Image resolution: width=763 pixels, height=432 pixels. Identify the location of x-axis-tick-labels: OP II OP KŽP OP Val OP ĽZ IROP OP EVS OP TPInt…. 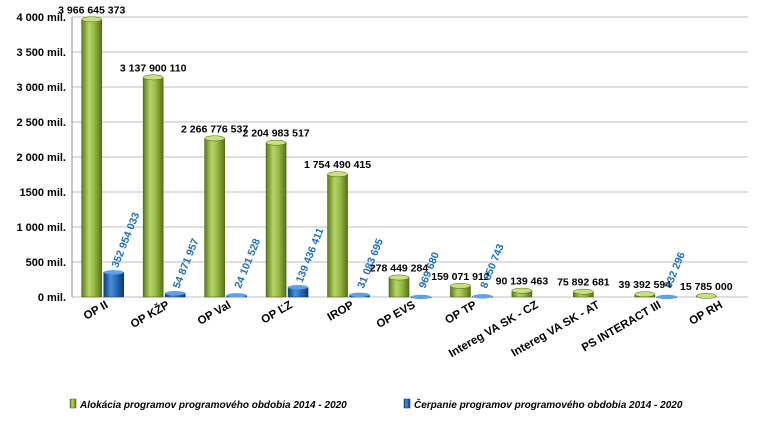
(403, 329).